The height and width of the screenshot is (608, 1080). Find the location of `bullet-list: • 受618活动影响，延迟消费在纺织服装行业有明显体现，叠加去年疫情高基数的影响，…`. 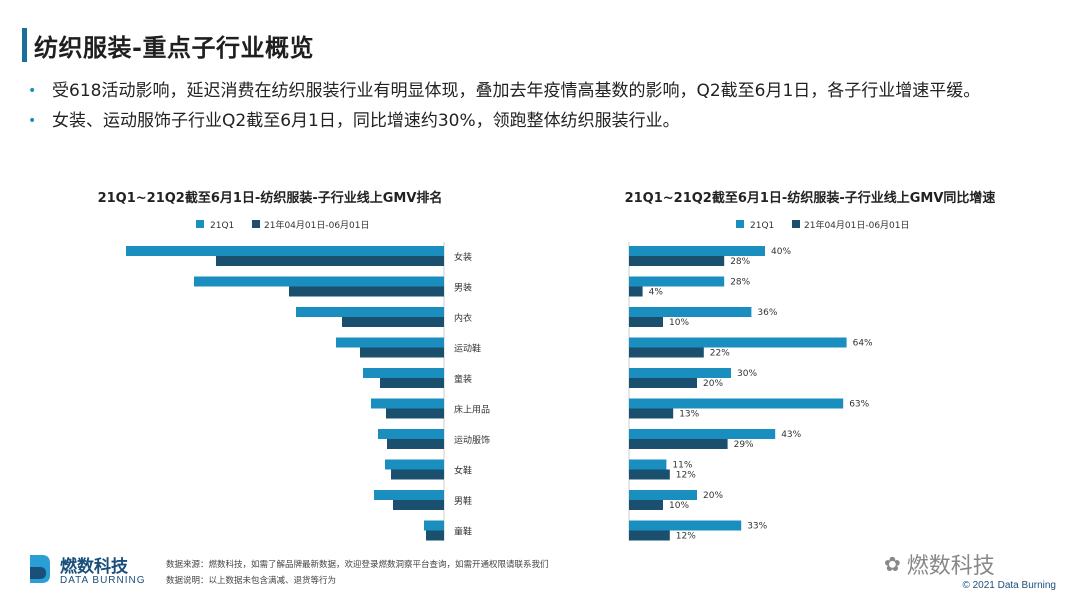

bullet-list: • 受618活动影响，延迟消费在纺织服装行业有明显体现，叠加去年疫情高基数的影响，… is located at coordinates (504, 106).